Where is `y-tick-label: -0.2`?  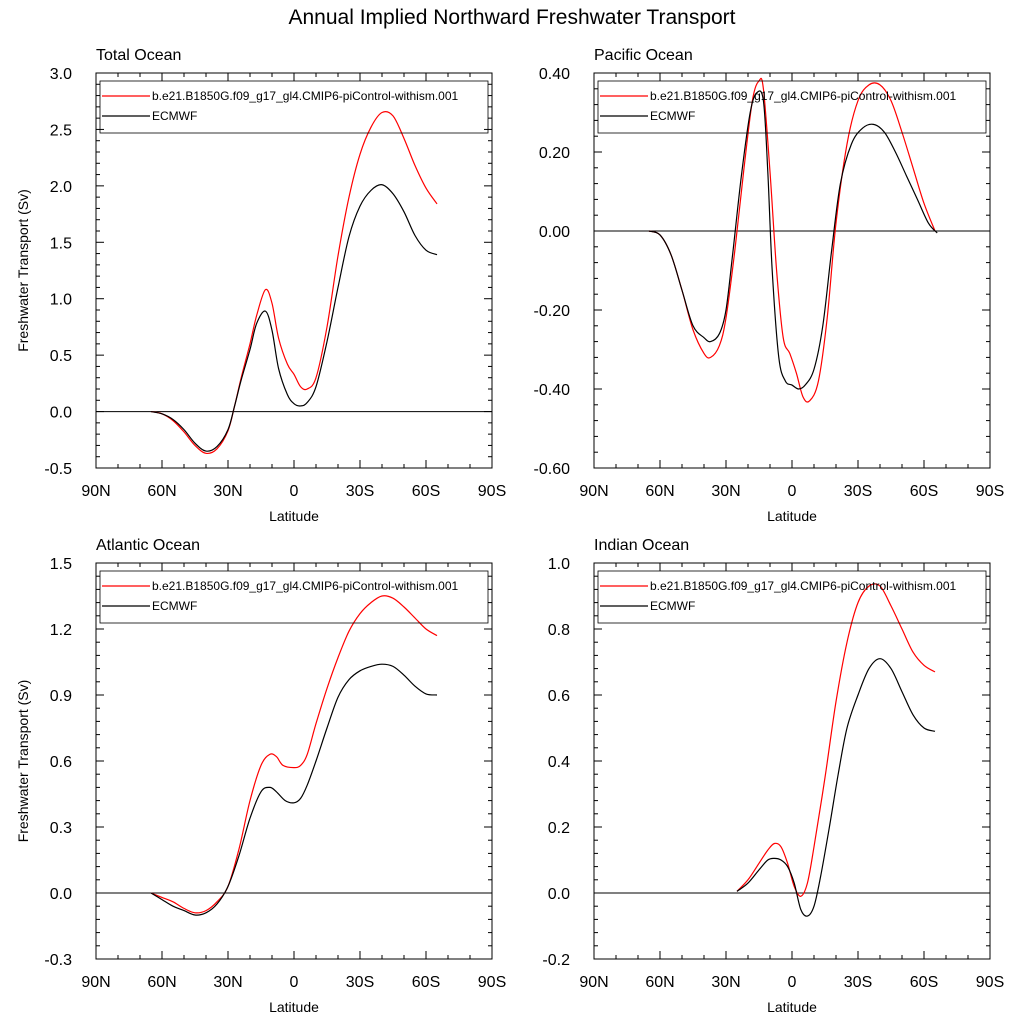
y-tick-label: -0.2 is located at coordinates (556, 960).